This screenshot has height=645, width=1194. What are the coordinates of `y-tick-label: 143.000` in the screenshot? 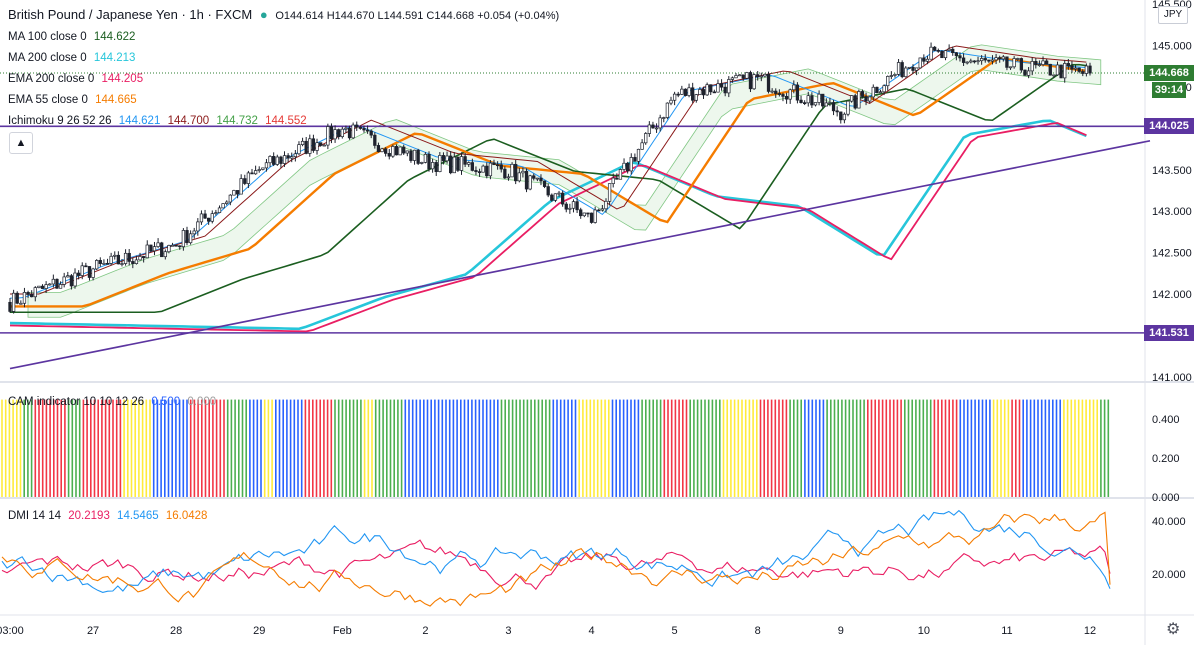 It's located at (1172, 212).